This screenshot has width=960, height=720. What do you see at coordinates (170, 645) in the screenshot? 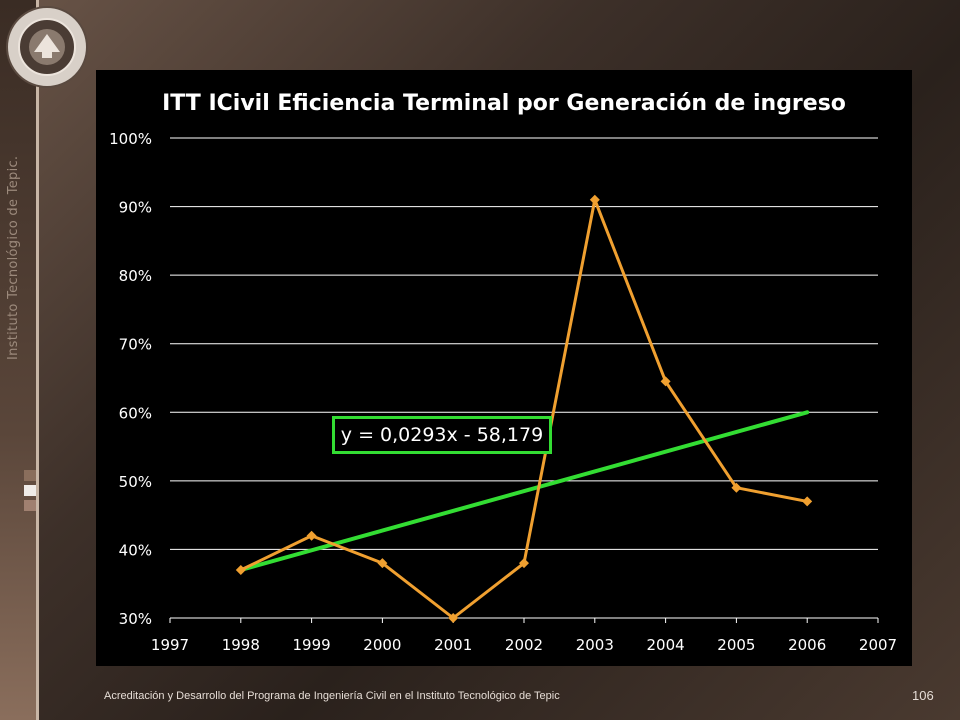
I see `x-tick-label: 1997` at bounding box center [170, 645].